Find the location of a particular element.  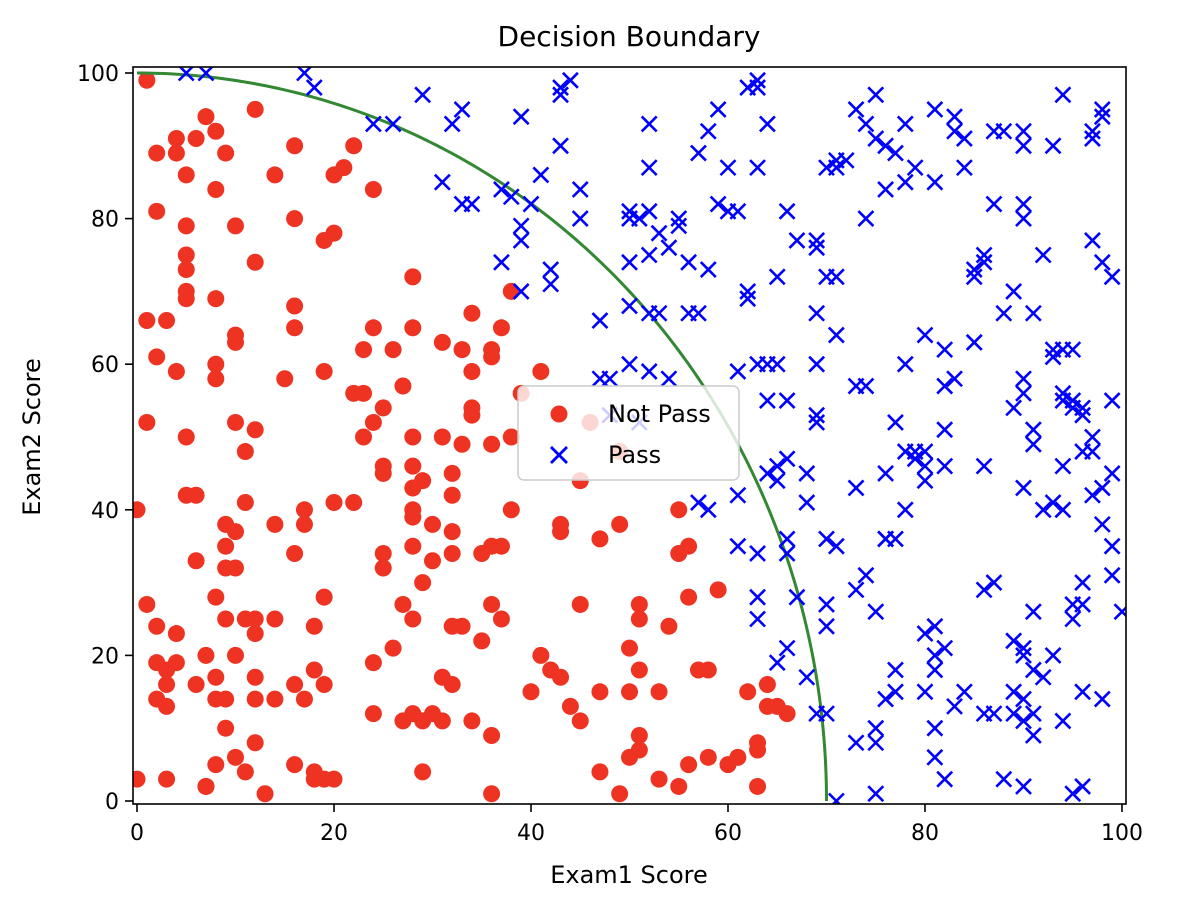

x-tick-label: 20 is located at coordinates (334, 833).